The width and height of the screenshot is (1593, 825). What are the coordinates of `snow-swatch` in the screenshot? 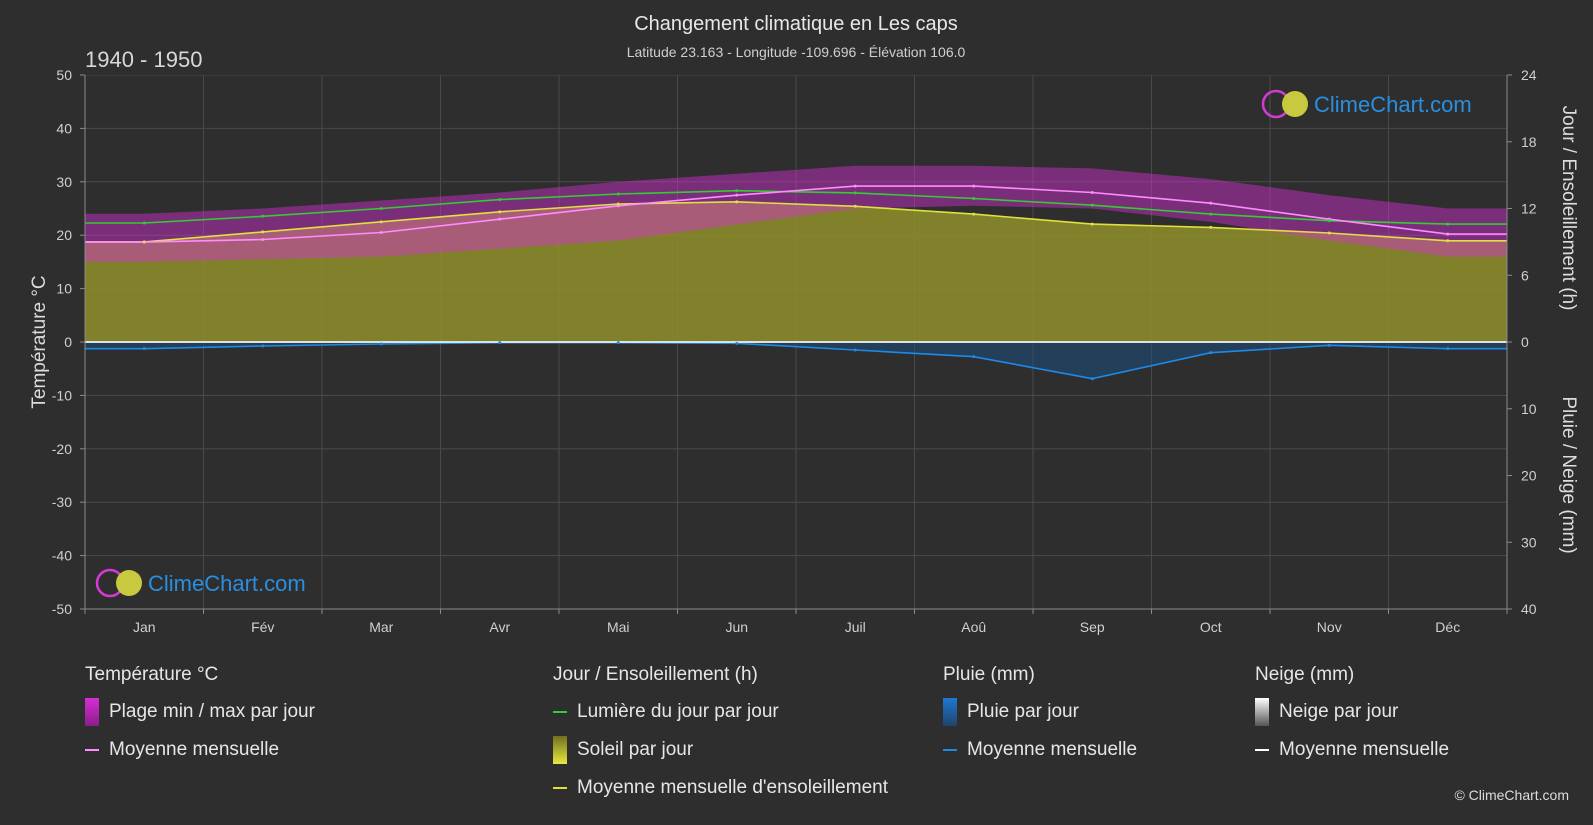 It's located at (1262, 712).